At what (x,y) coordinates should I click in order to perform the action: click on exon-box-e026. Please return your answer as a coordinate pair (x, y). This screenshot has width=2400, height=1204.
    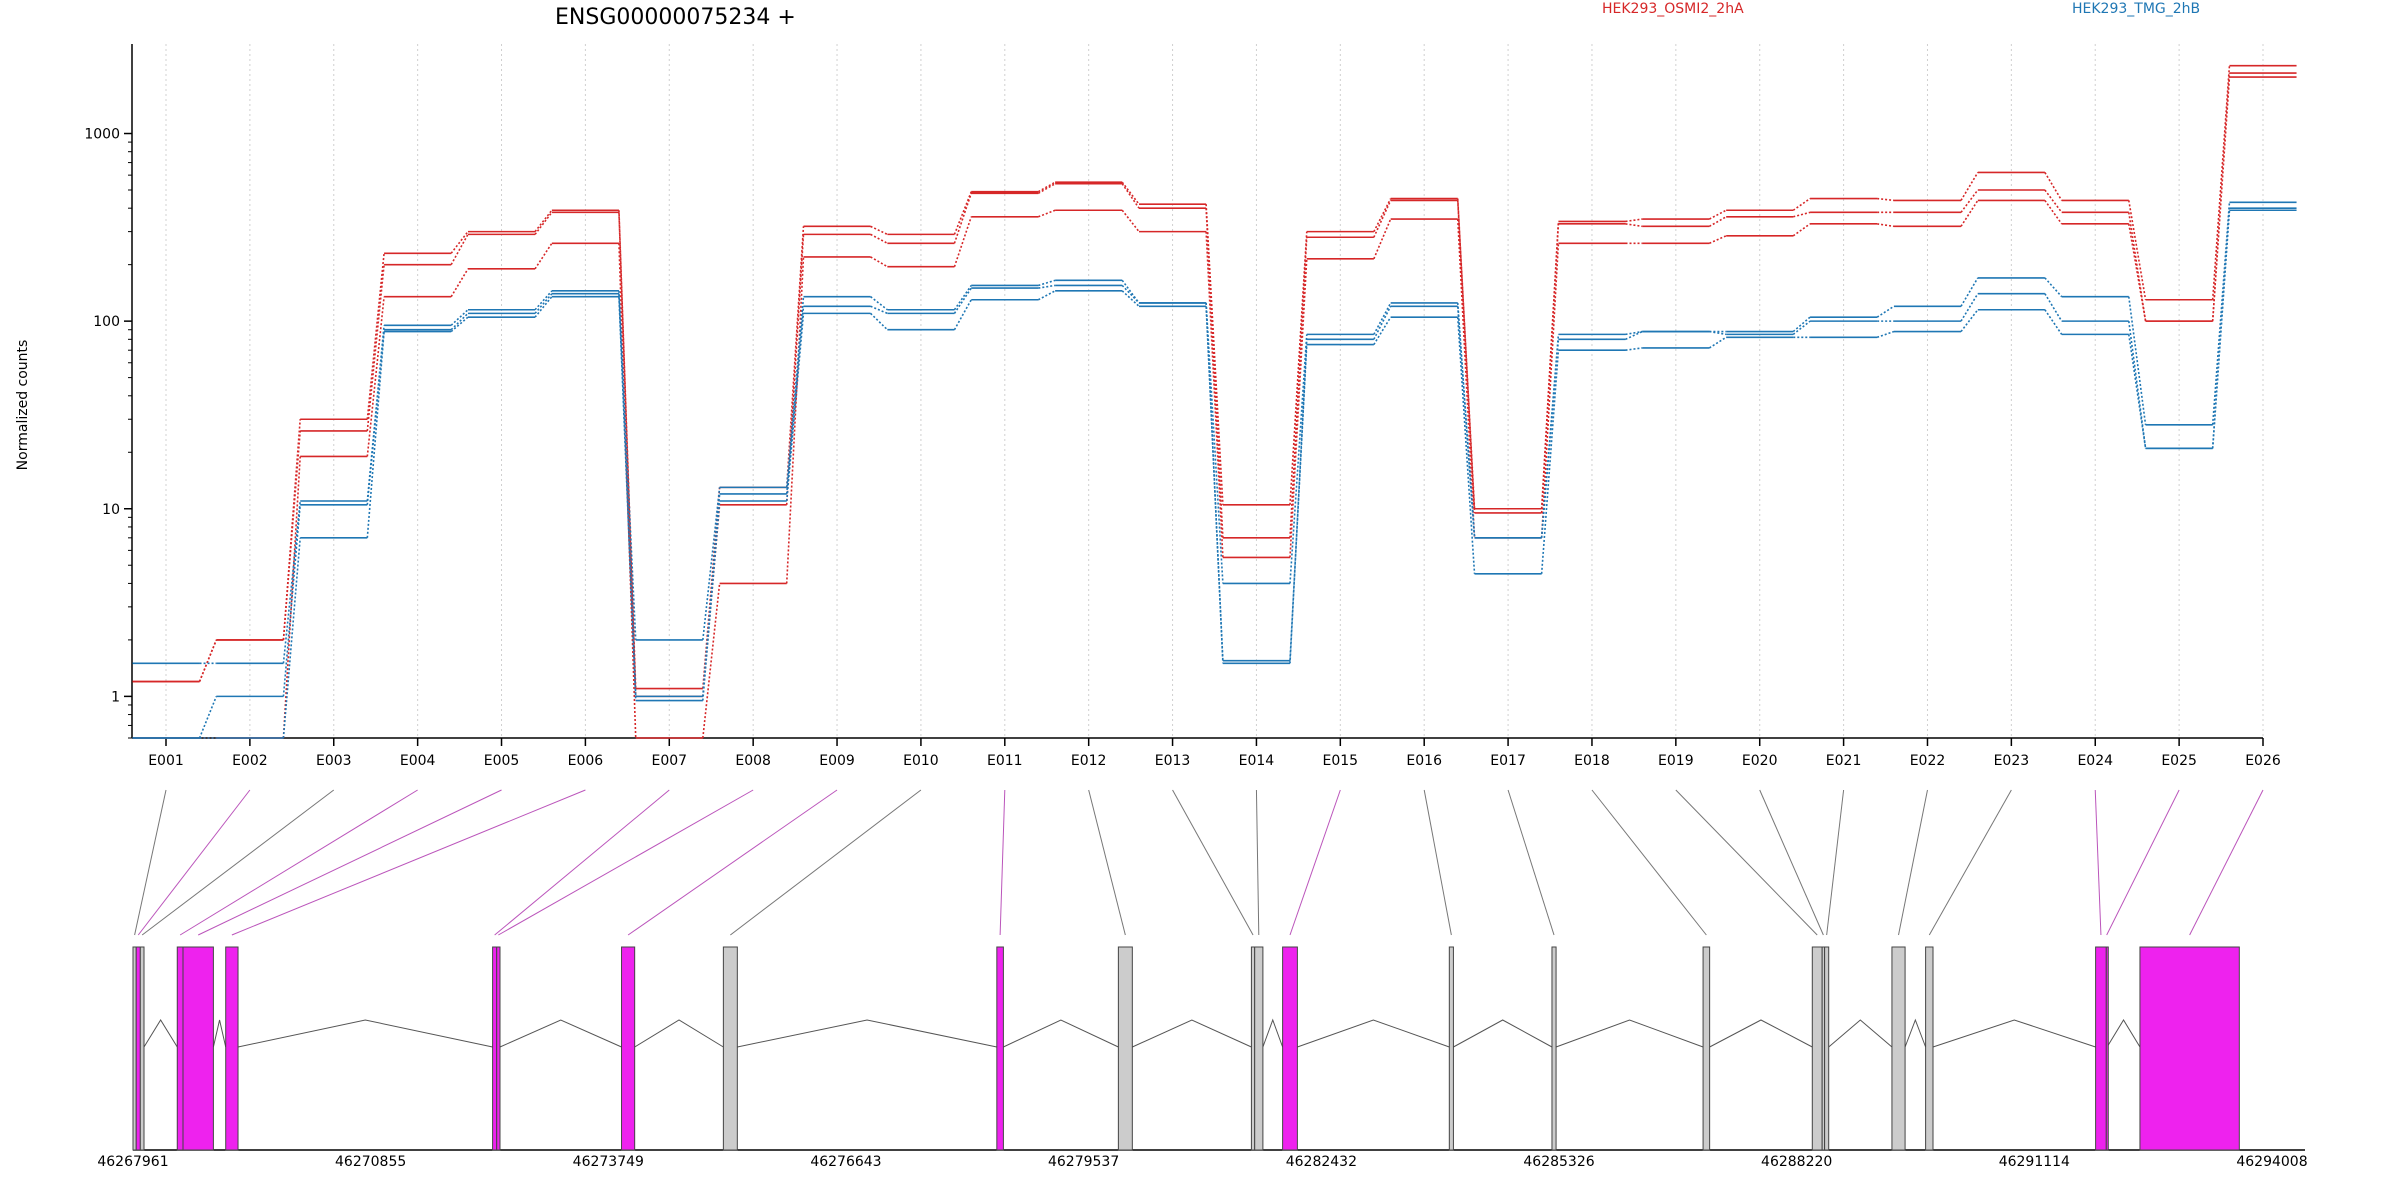
    Looking at the image, I should click on (2189, 1048).